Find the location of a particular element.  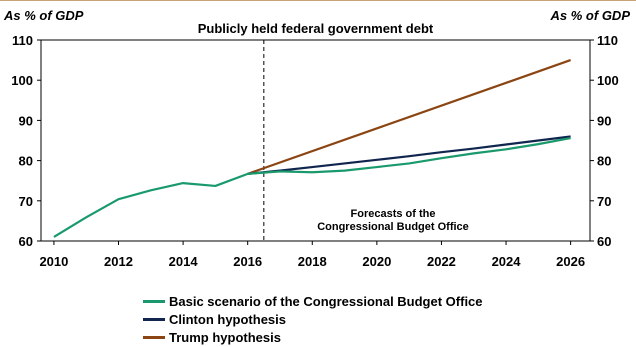

top-rule is located at coordinates (318, 0).